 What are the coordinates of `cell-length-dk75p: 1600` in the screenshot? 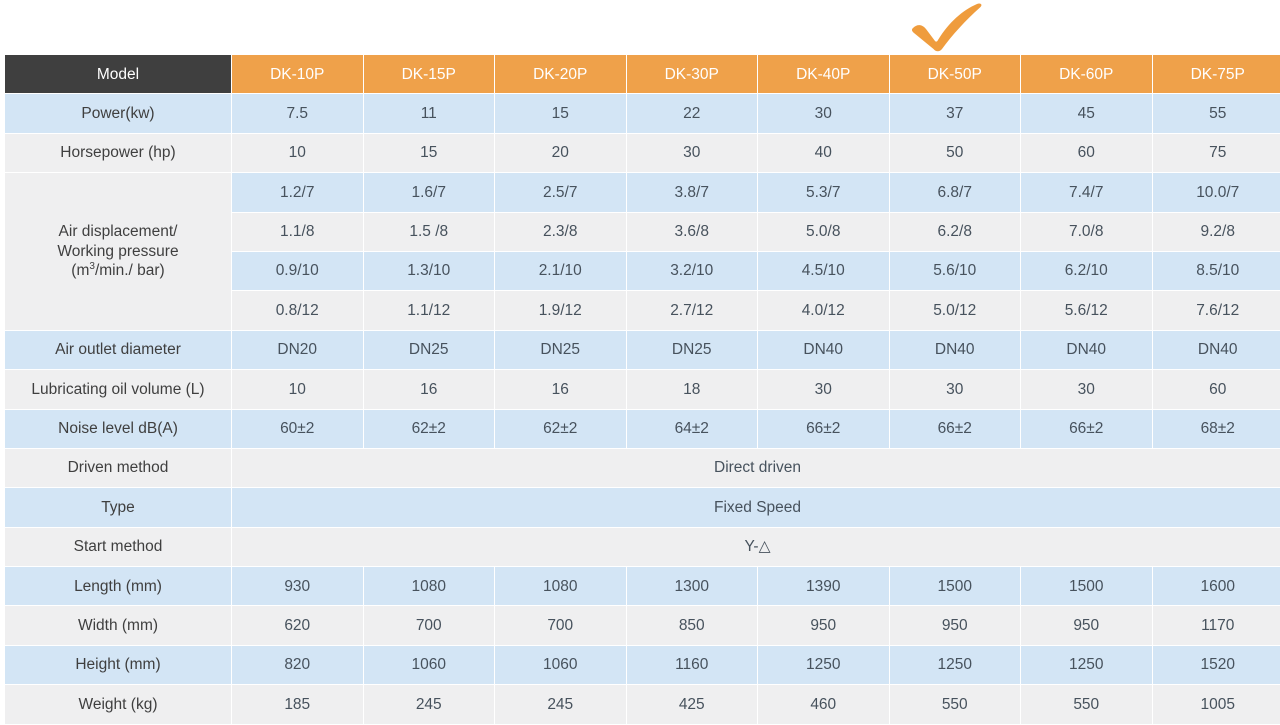 It's located at (1216, 586).